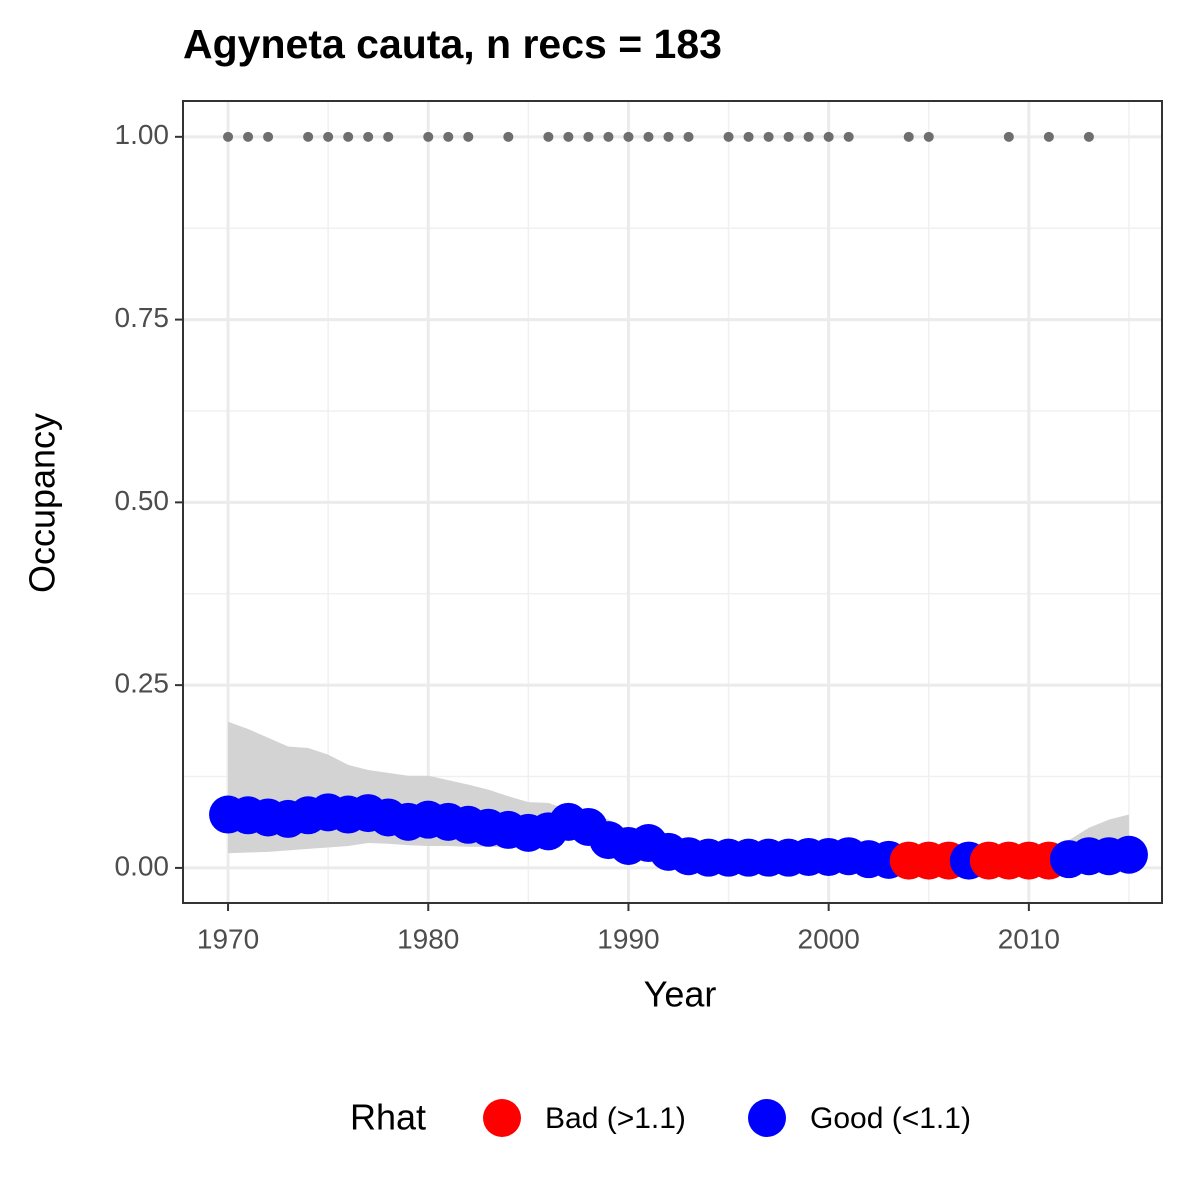 Image resolution: width=1200 pixels, height=1200 pixels. What do you see at coordinates (388, 1117) in the screenshot?
I see `legend-title: Rhat` at bounding box center [388, 1117].